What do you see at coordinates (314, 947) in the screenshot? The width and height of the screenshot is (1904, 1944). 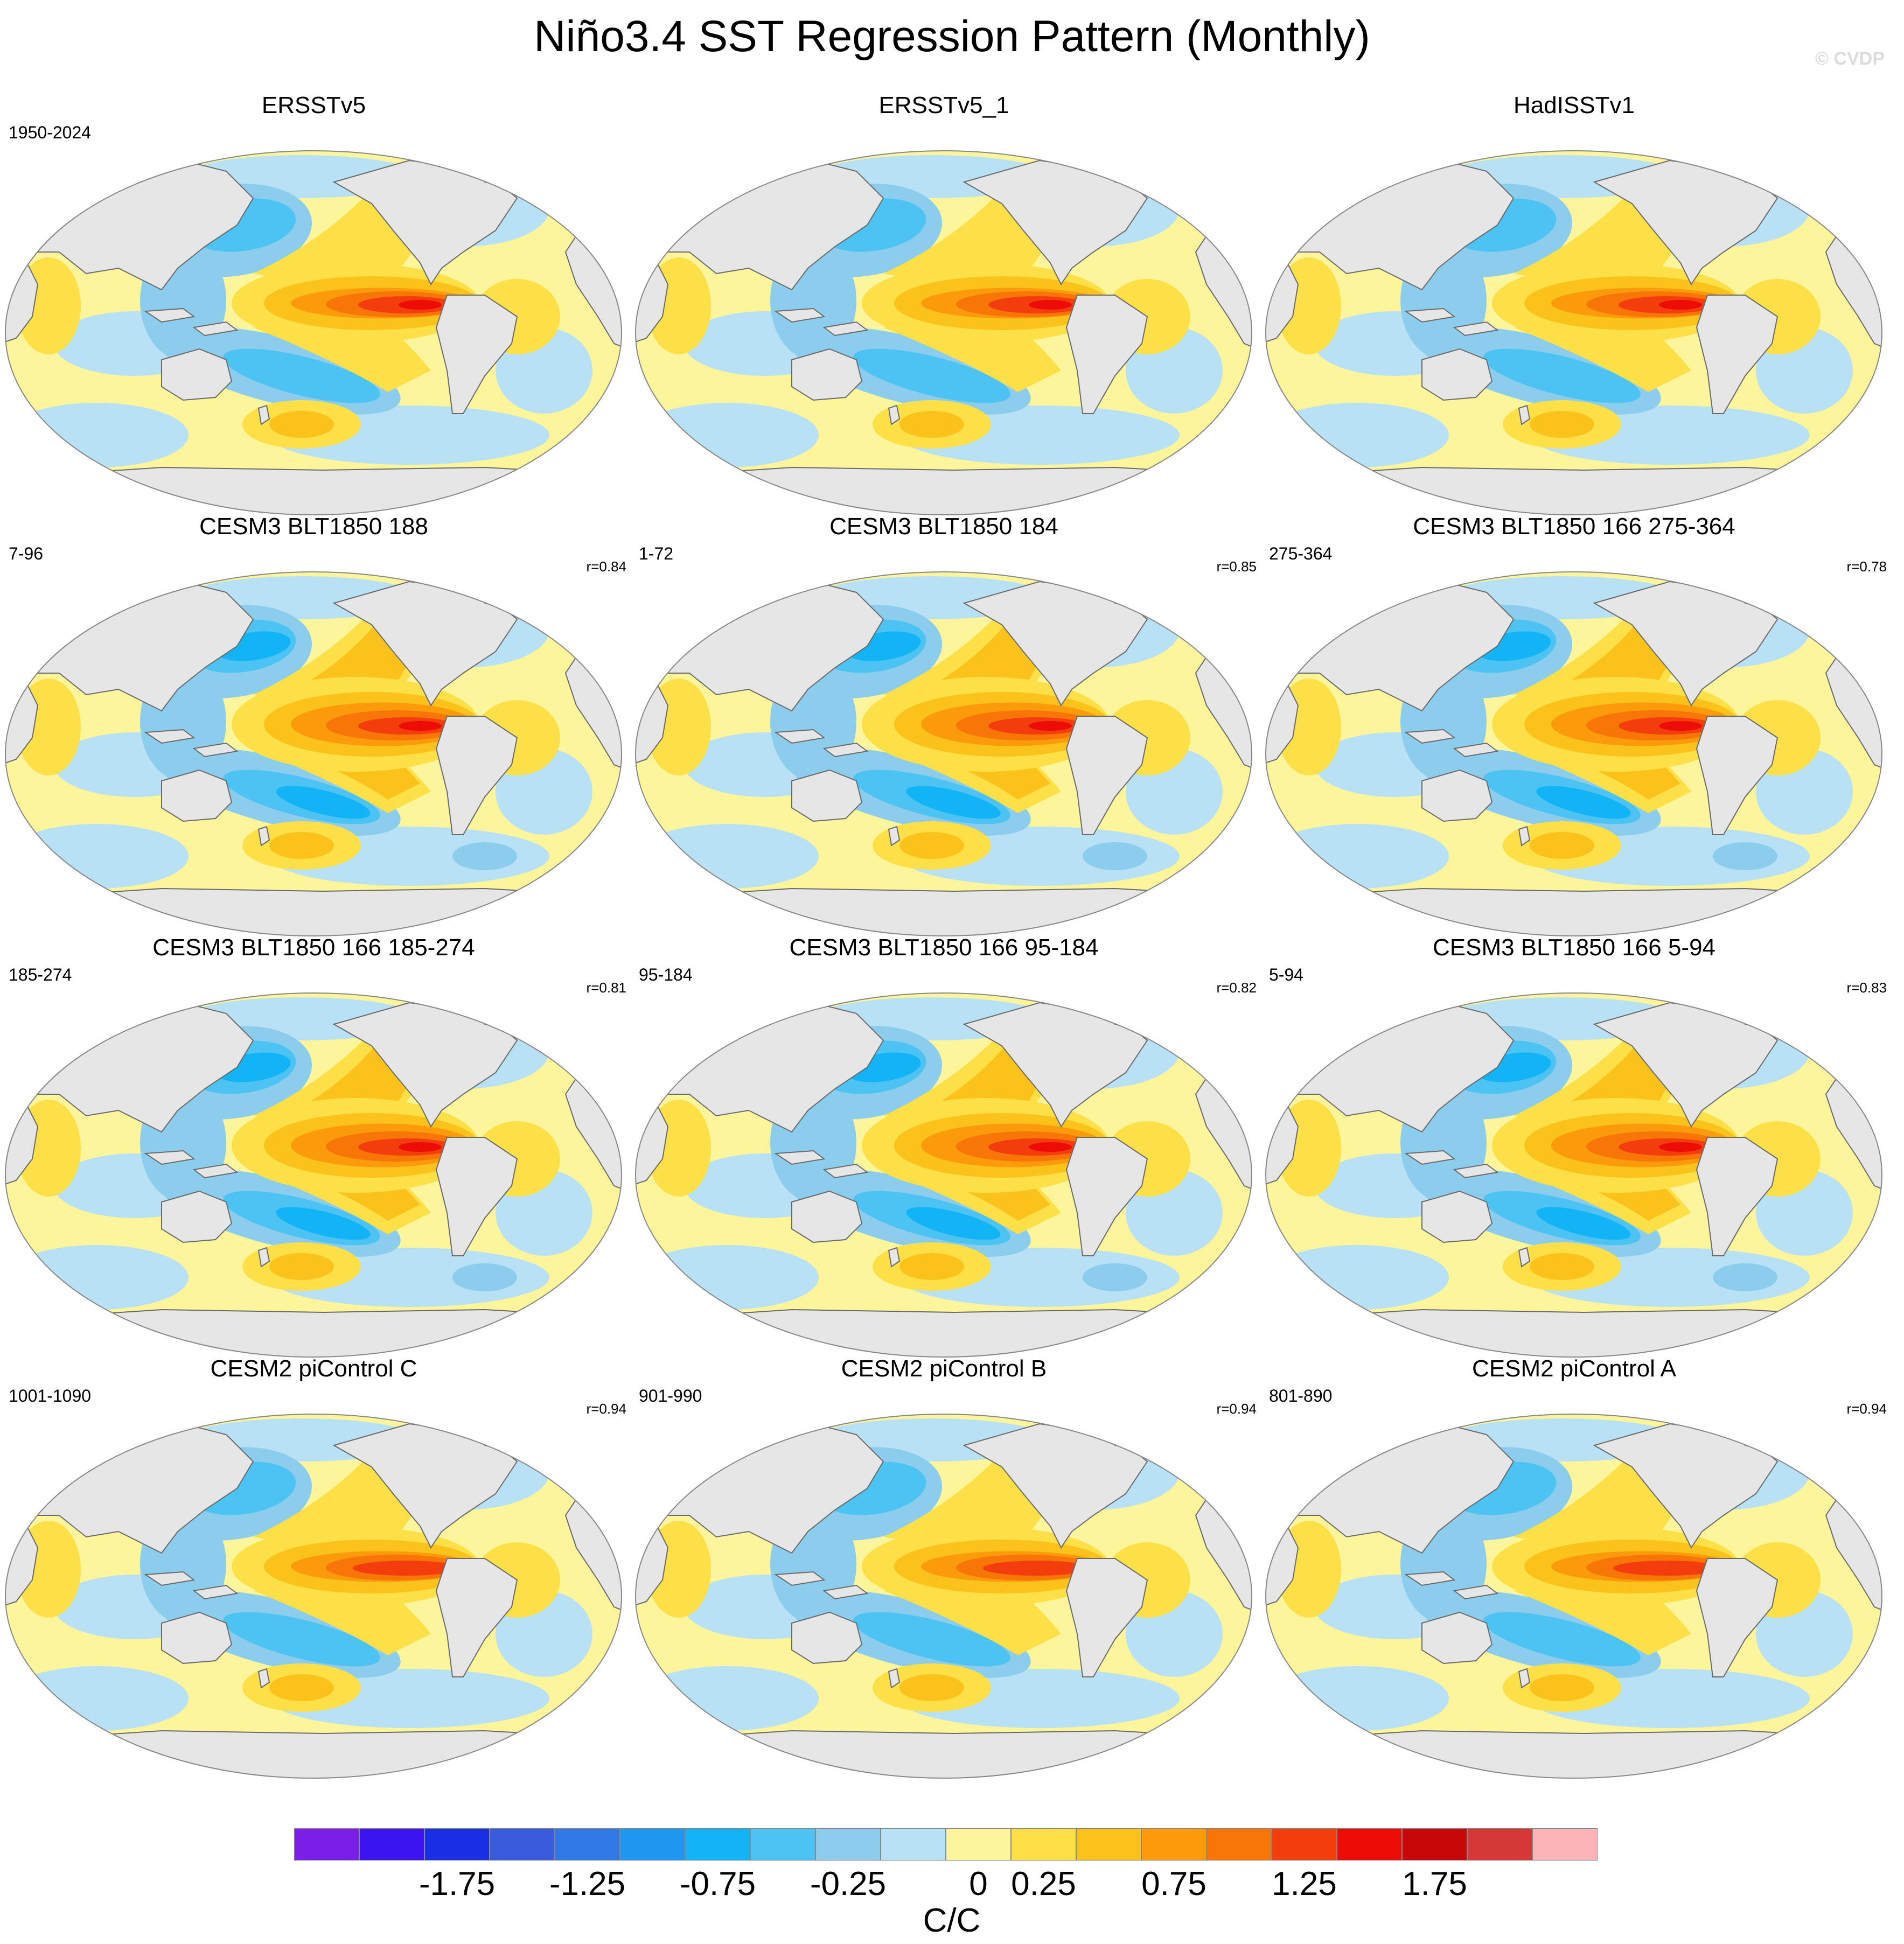 I see `panel-title: CESM3 BLT1850 166 185-274` at bounding box center [314, 947].